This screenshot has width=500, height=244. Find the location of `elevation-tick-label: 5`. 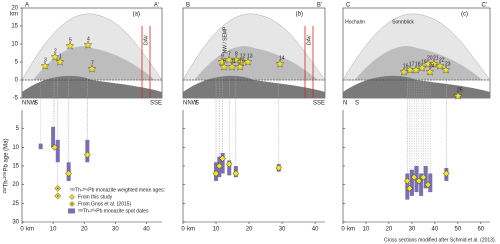

elevation-tick-label: 5 is located at coordinates (17, 63).